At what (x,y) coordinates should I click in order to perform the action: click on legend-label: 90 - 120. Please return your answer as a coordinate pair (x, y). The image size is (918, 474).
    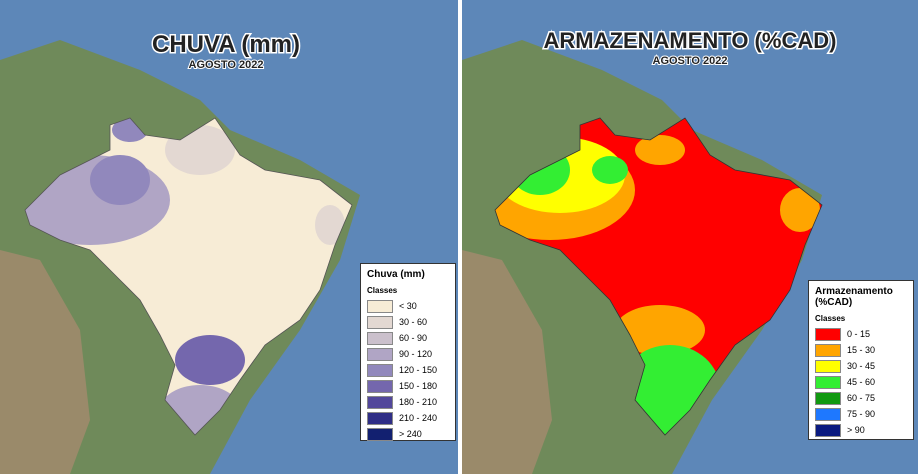
    Looking at the image, I should click on (416, 354).